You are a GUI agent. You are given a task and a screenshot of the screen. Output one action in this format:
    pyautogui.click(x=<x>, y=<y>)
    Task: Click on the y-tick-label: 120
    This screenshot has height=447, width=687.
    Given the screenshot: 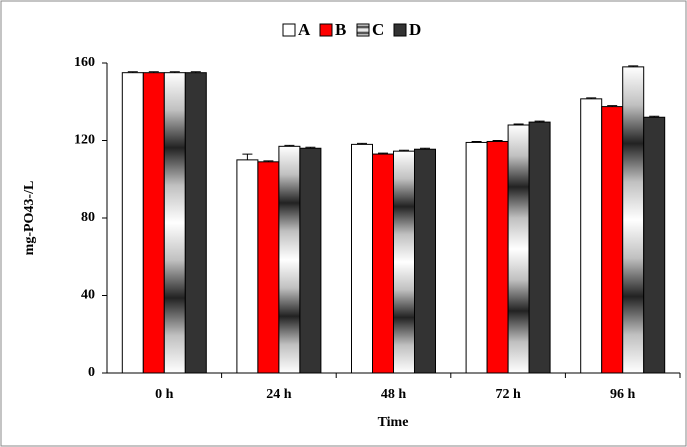 What is the action you would take?
    pyautogui.click(x=84, y=140)
    